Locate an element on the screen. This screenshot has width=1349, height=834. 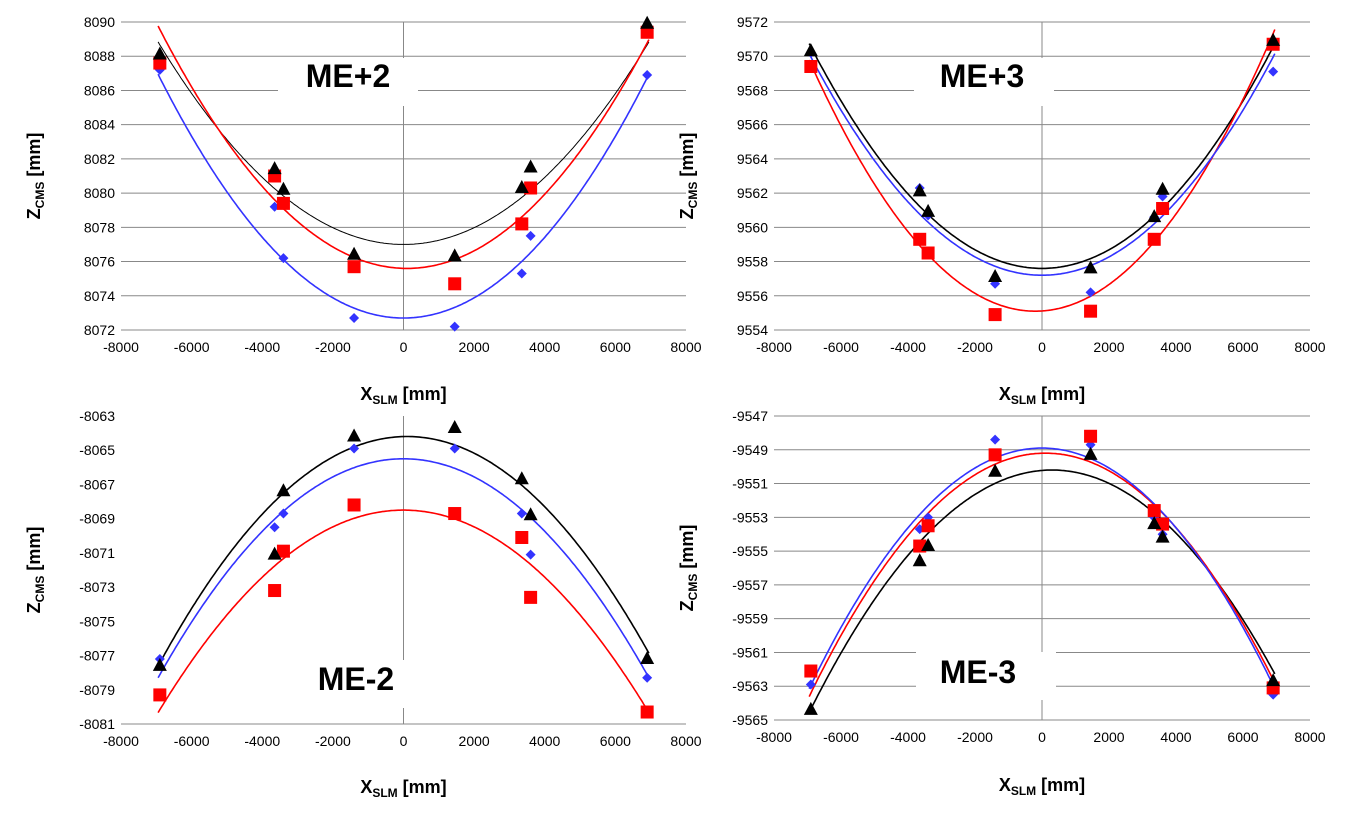
y-tick-label: -9547 is located at coordinates (750, 416).